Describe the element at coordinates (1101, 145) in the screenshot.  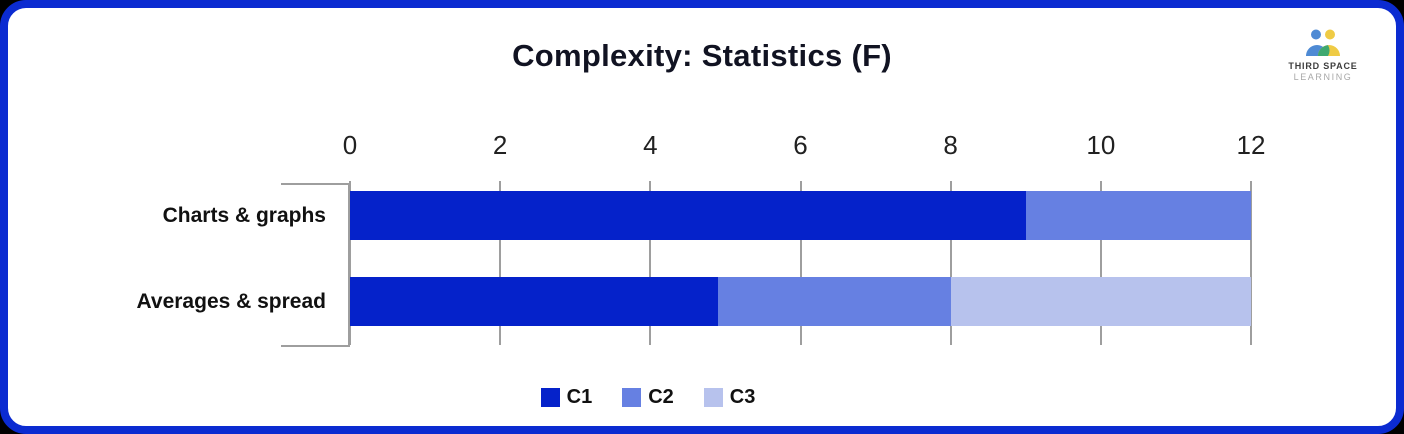
I see `x-tick-label: 10` at that location.